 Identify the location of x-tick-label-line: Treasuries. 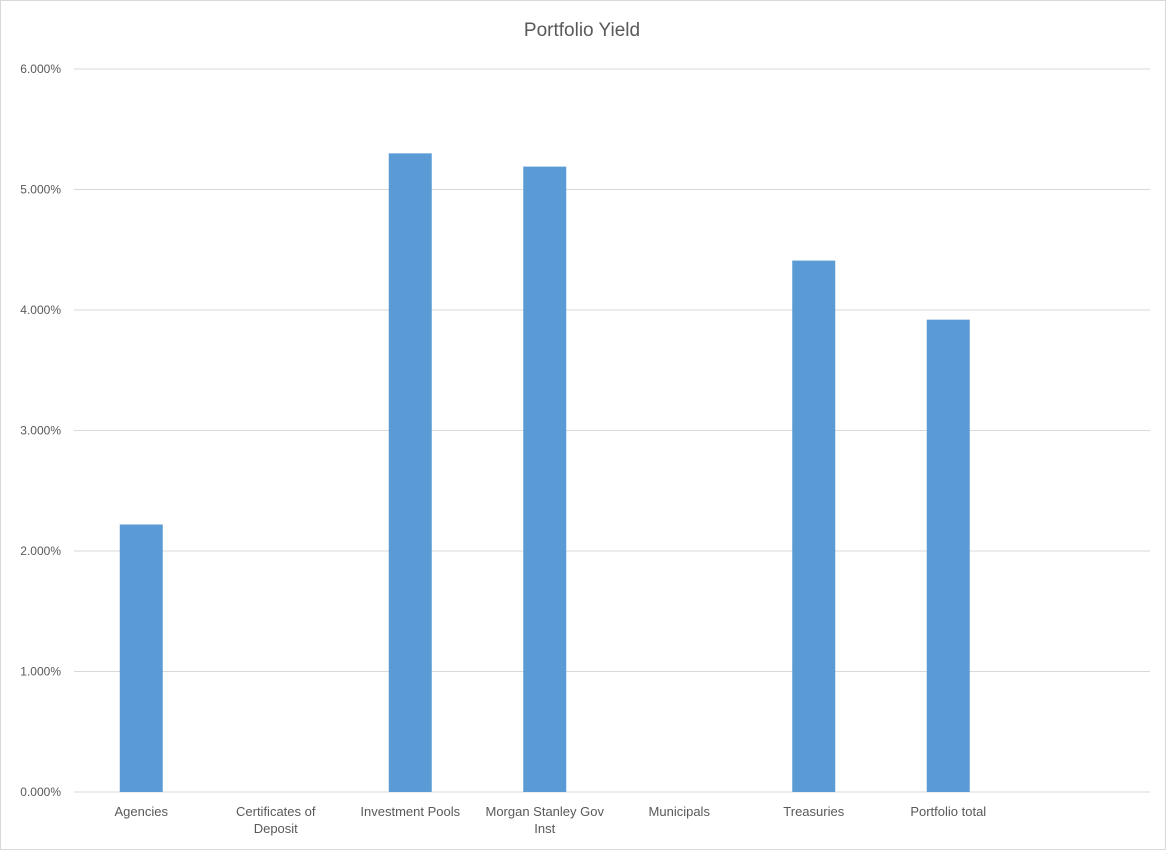
(813, 811).